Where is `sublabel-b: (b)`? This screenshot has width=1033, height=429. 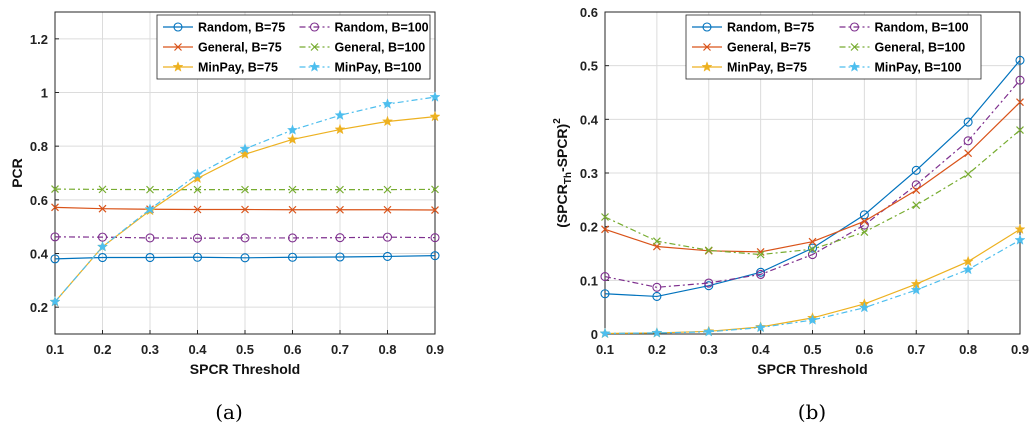 sublabel-b: (b) is located at coordinates (812, 412).